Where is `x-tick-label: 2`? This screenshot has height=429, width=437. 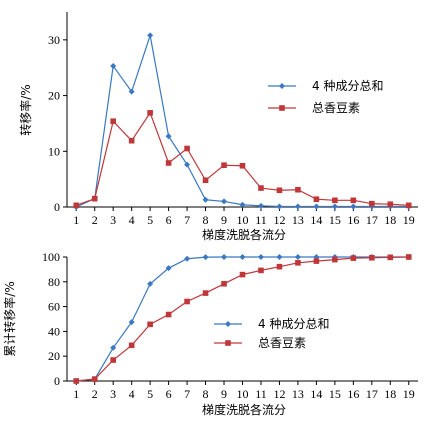
x-tick-label: 2 is located at coordinates (95, 220).